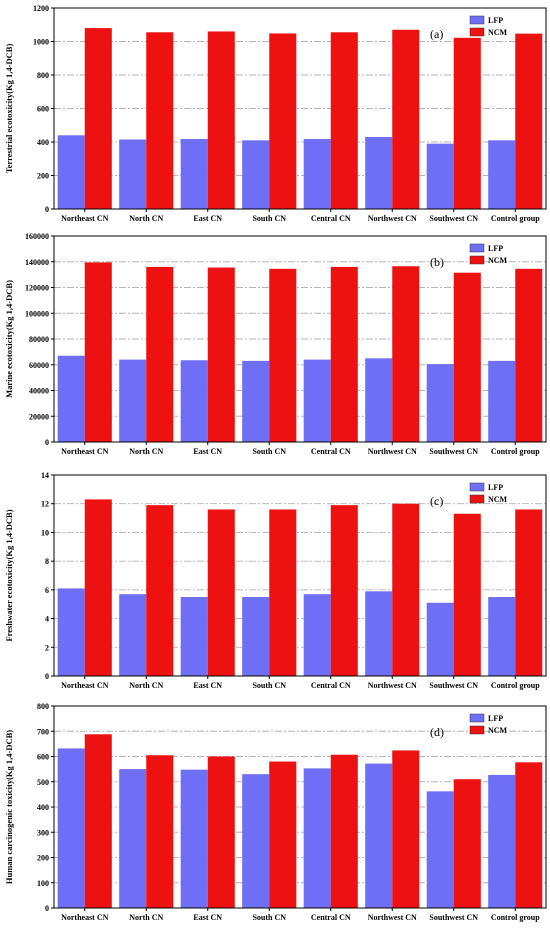 The image size is (550, 929). Describe the element at coordinates (43, 706) in the screenshot. I see `y-tick-label-8: 800` at that location.